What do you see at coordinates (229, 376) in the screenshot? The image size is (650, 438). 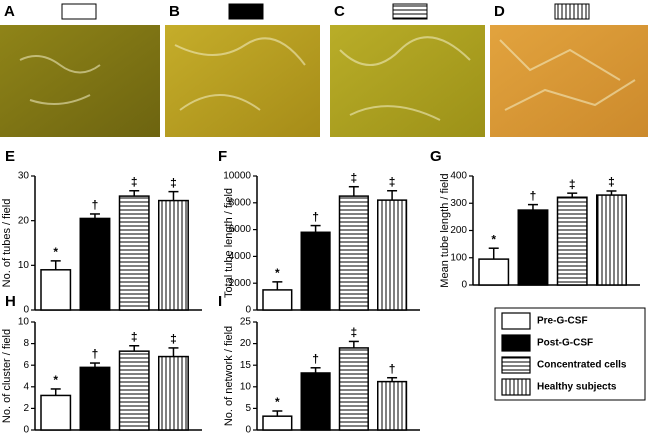 I see `y-axis-label: No. of network / field` at bounding box center [229, 376].